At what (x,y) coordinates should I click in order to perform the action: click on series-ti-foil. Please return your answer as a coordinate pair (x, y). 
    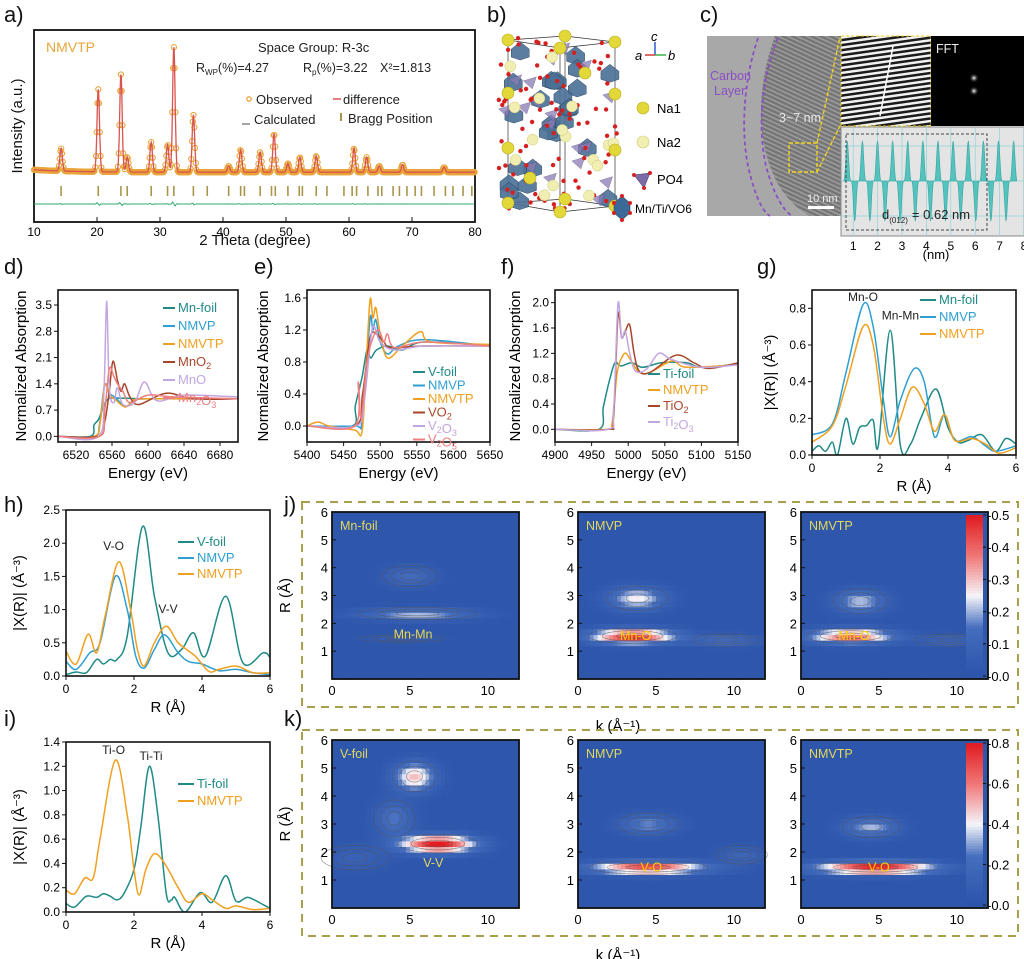
    Looking at the image, I should click on (168, 838).